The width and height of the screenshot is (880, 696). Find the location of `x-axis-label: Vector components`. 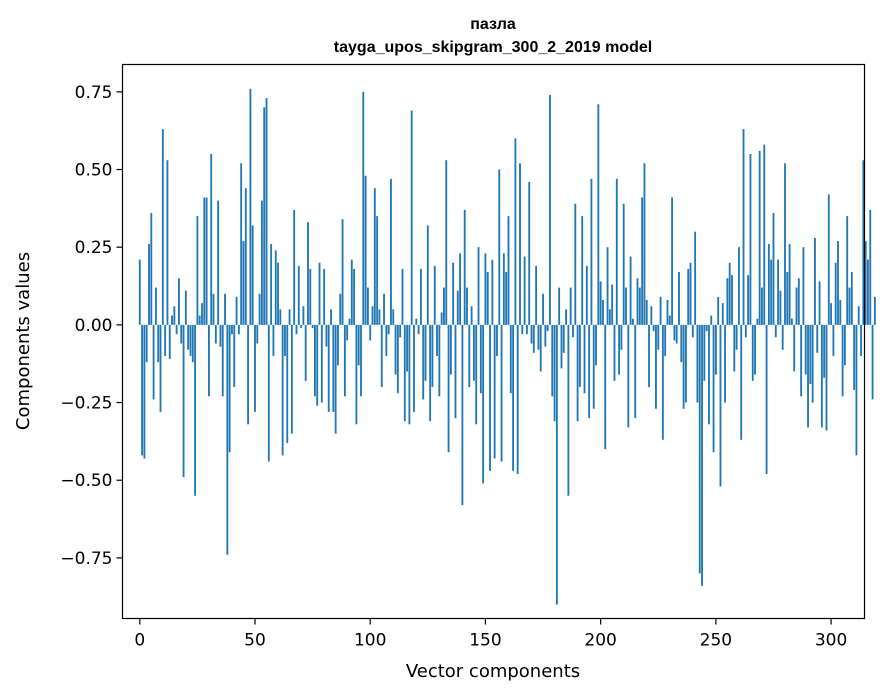

x-axis-label: Vector components is located at coordinates (493, 671).